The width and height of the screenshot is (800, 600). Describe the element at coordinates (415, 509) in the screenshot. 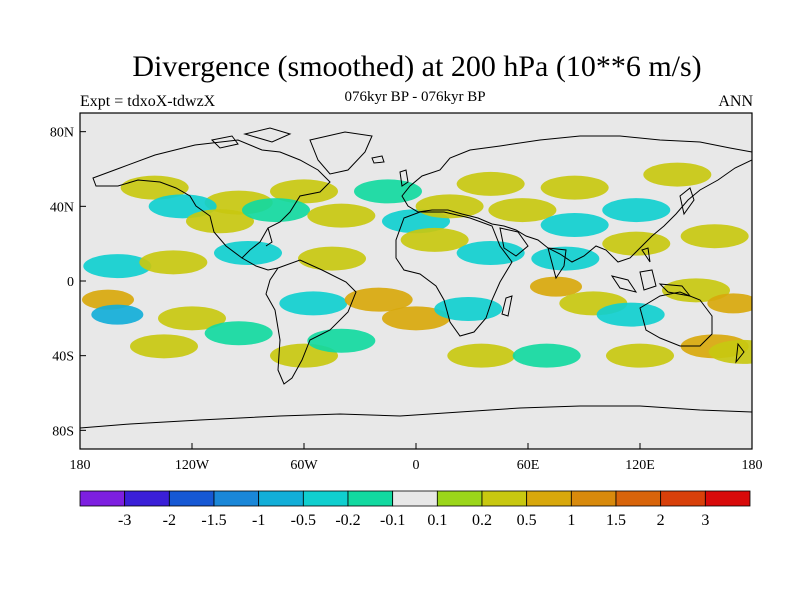

I see `colorbar: -3 -2 -1.5 -1 -0.5 -0.2 -0.1 0.1 0.2 0.5 1 1.5 2 3` at that location.